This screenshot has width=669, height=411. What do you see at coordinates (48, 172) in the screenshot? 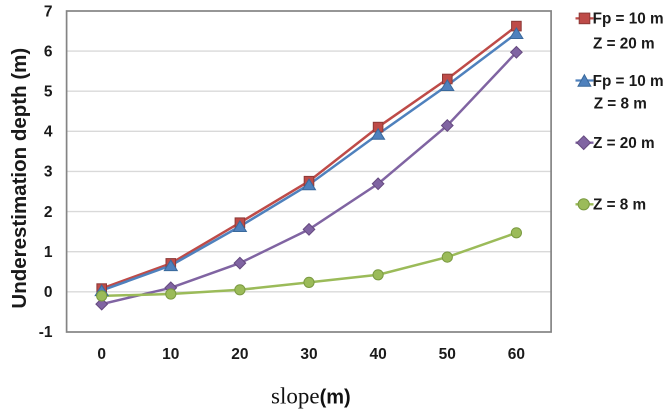
I see `svg-text: 3` at bounding box center [48, 172].